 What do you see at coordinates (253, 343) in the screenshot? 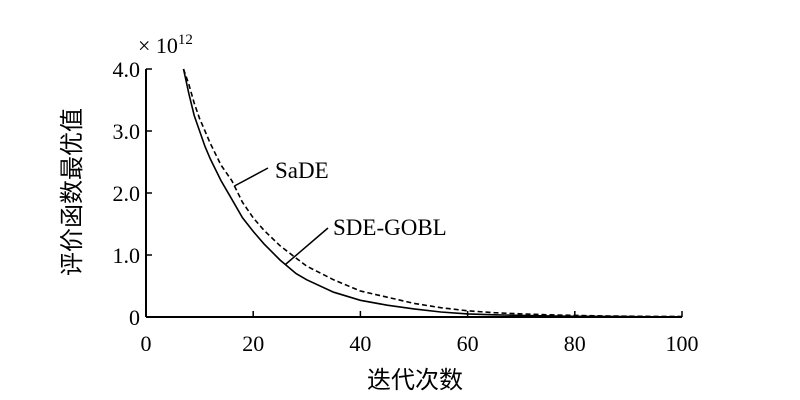
I see `x-tick-label: 20` at bounding box center [253, 343].